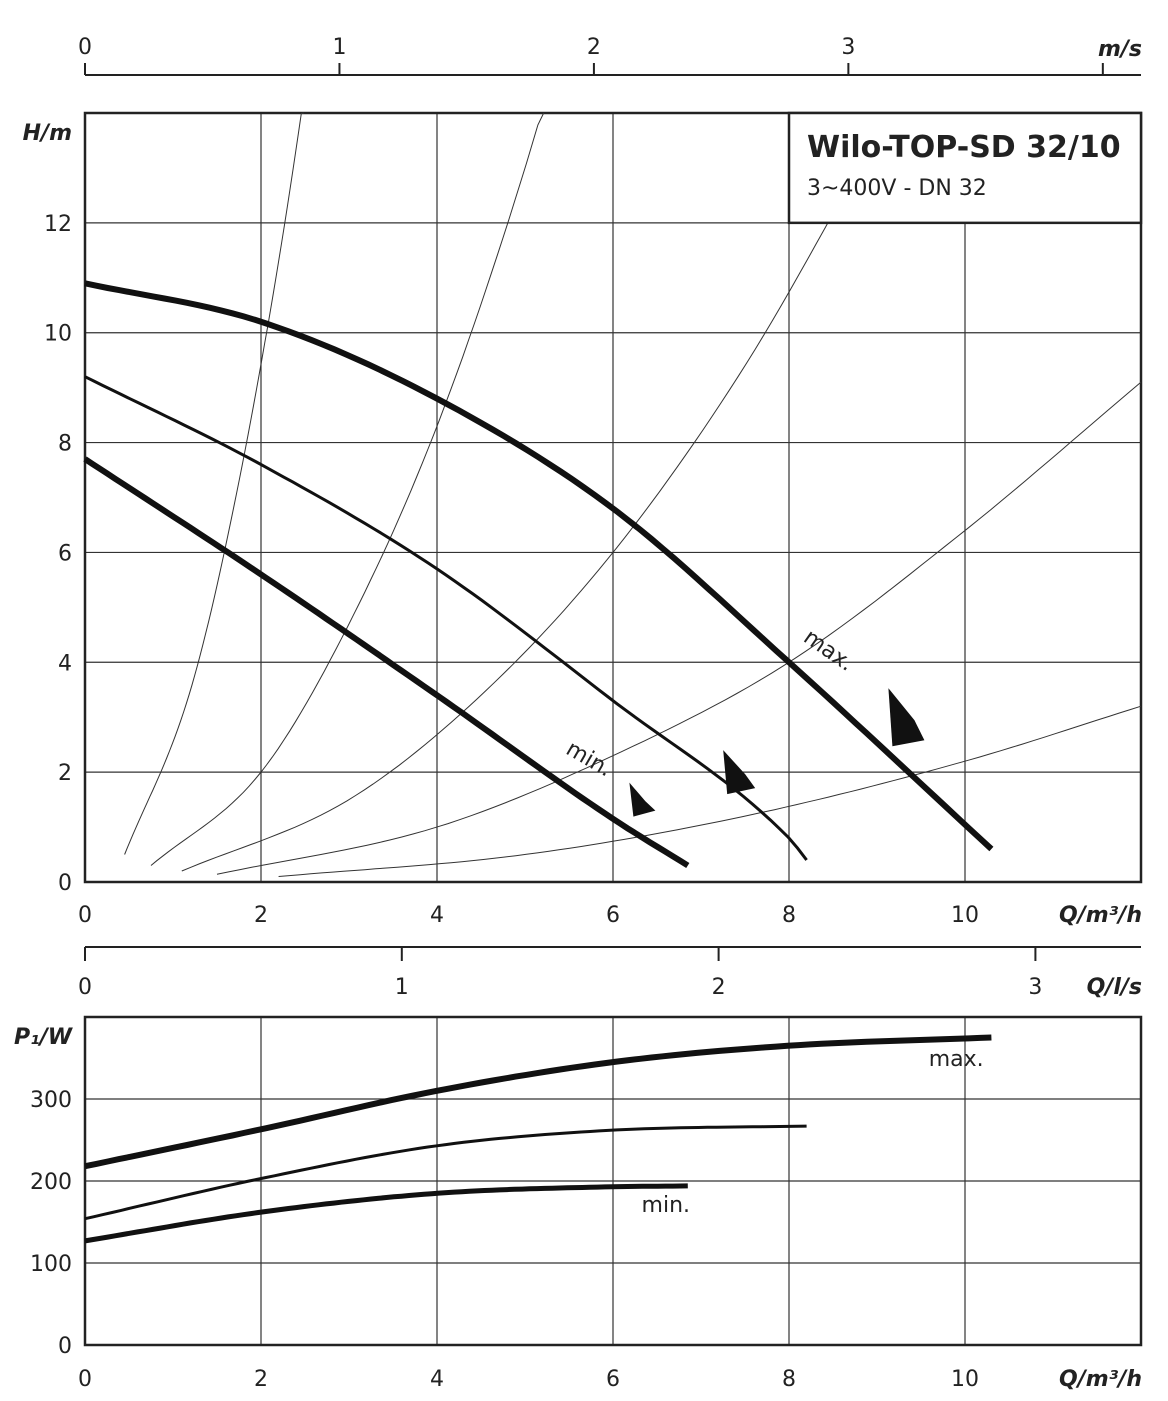  I want to click on p-x-tick-label: 8, so click(789, 1379).